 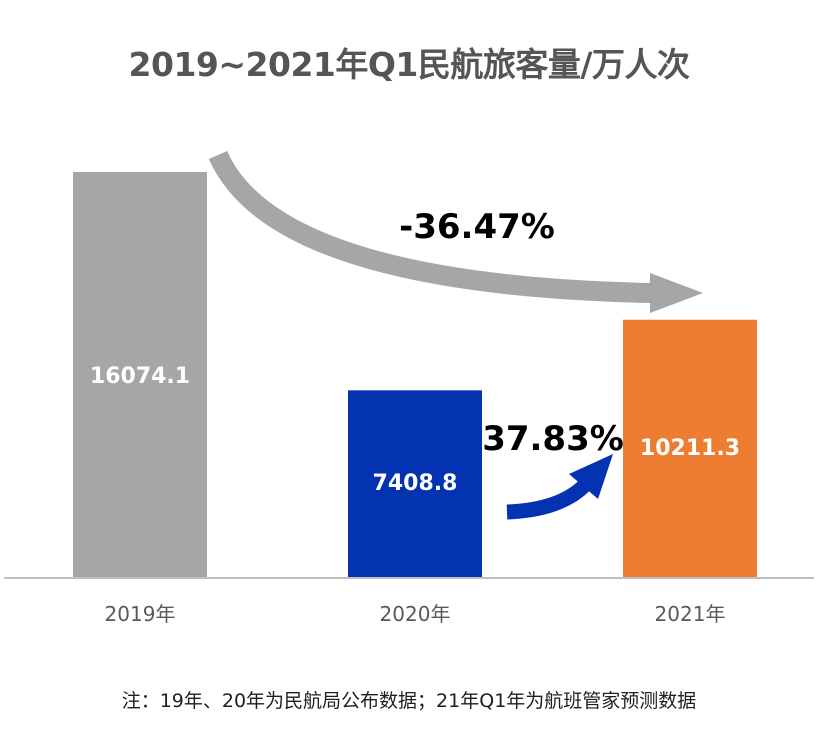 I want to click on growth-percent-label: 37.83%, so click(x=553, y=439).